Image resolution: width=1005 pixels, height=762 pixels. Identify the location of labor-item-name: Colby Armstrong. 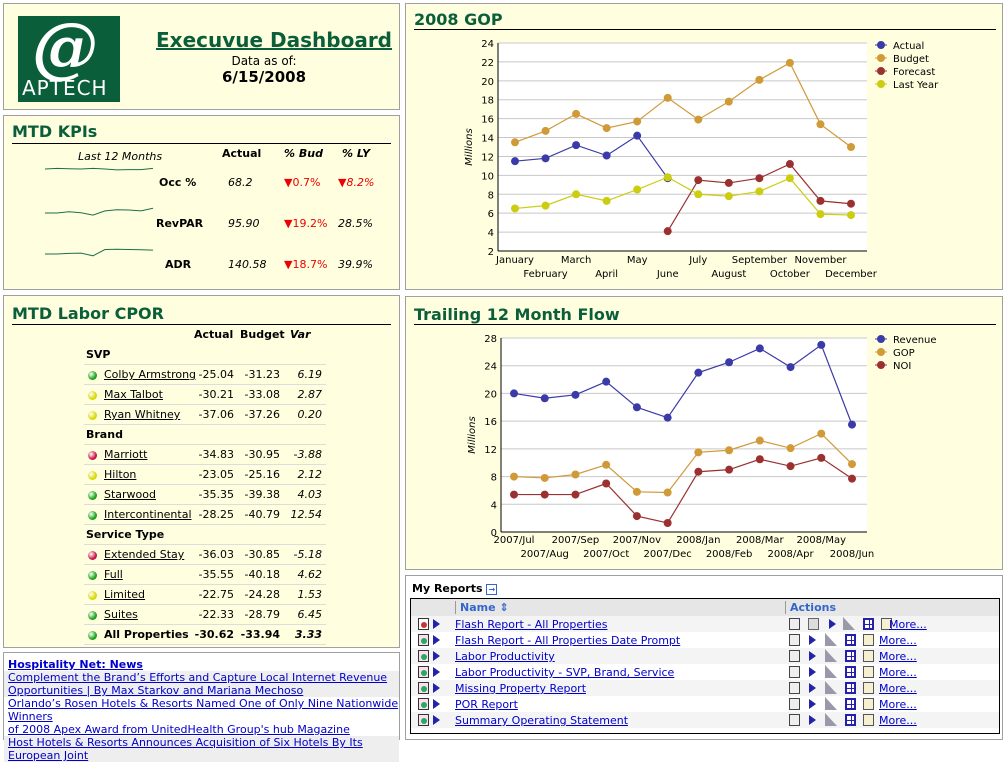
(150, 374).